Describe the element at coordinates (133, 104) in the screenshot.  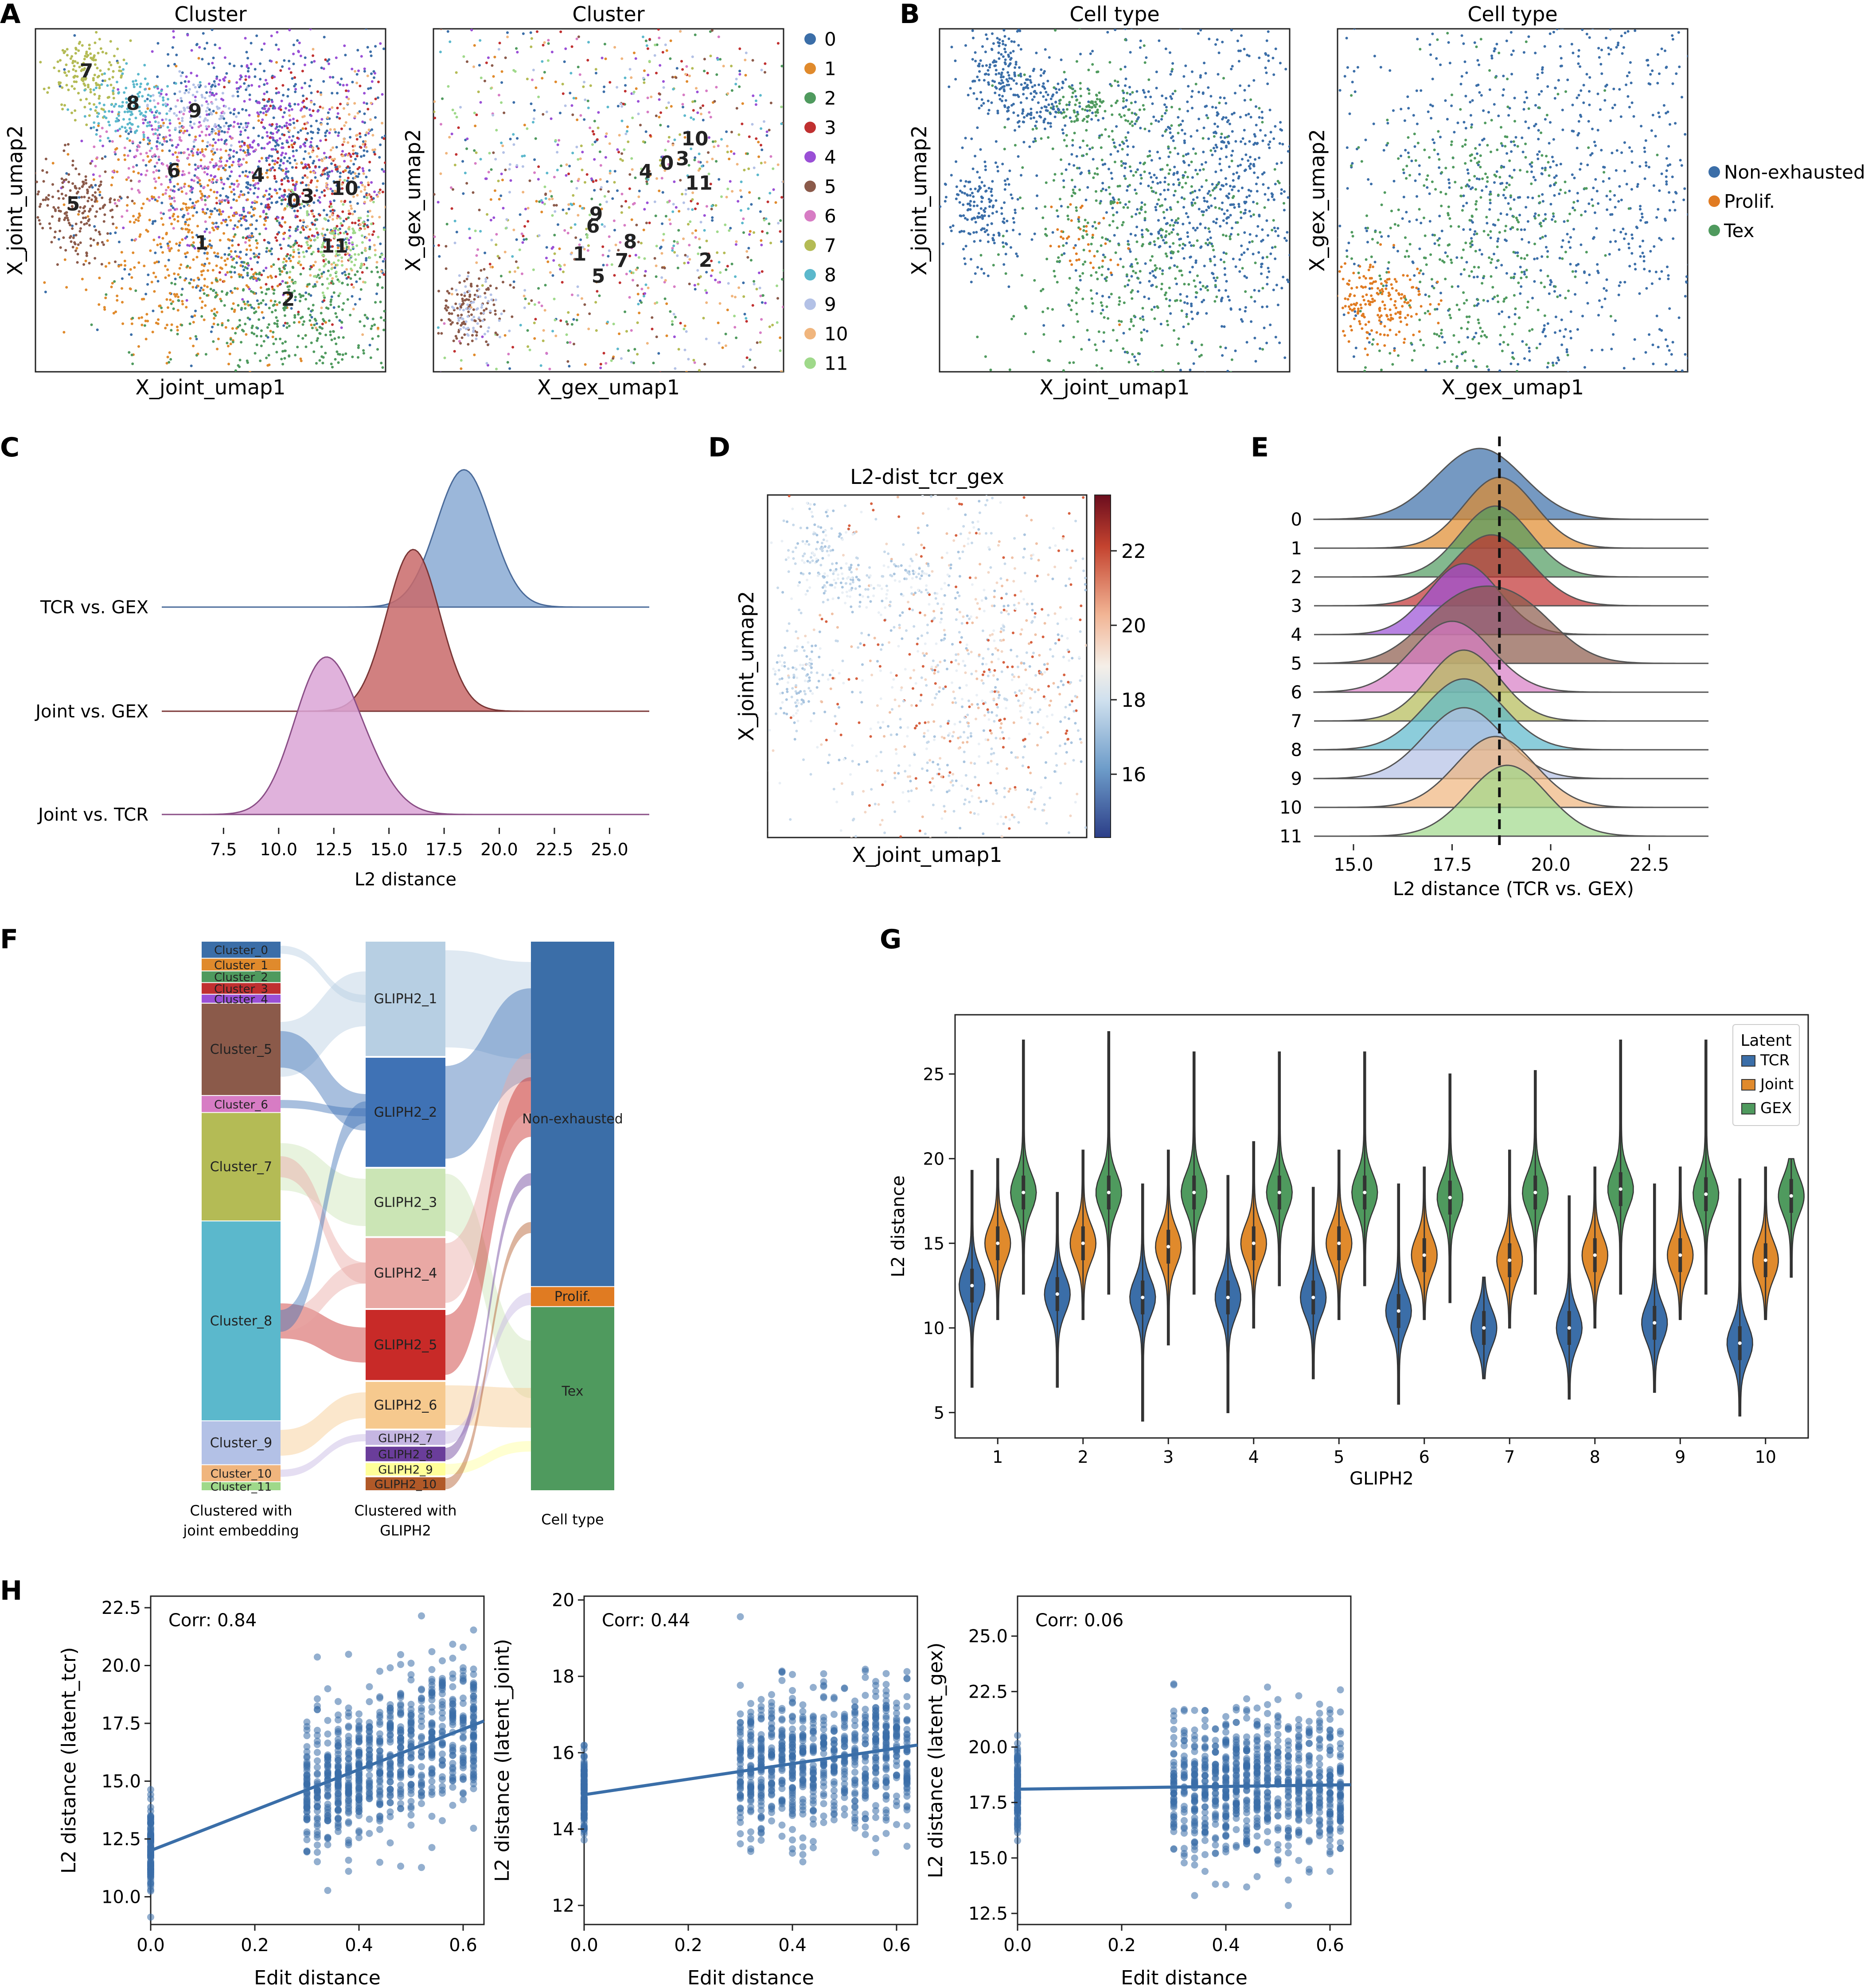
I see `cluster-label: 8` at that location.